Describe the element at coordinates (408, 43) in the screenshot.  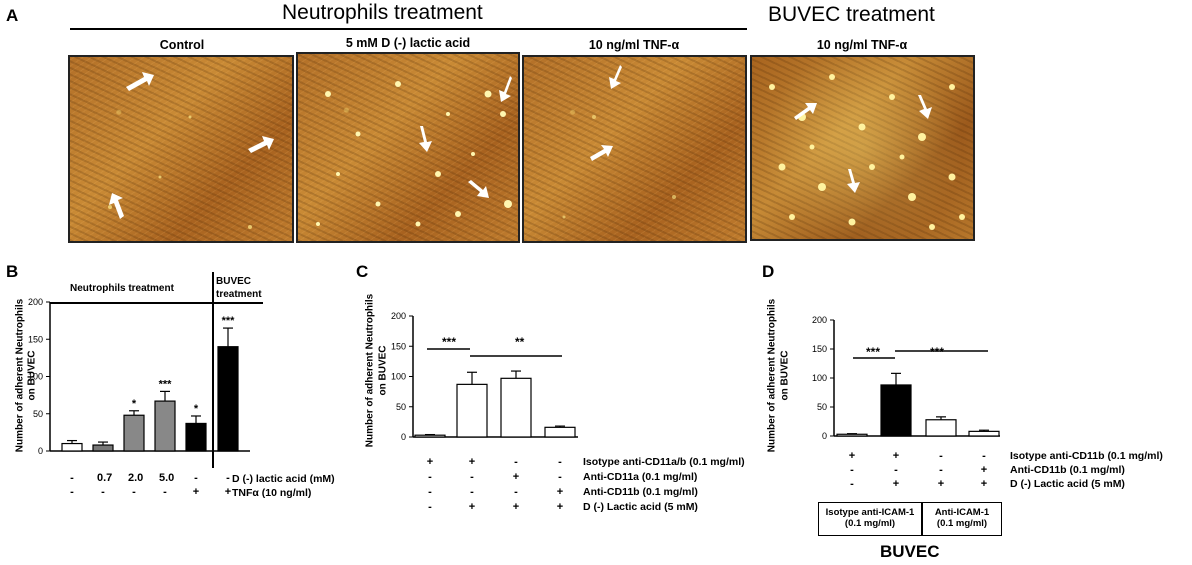
I see `image-title-lactic: 5 mM D (-) lactic acid` at that location.